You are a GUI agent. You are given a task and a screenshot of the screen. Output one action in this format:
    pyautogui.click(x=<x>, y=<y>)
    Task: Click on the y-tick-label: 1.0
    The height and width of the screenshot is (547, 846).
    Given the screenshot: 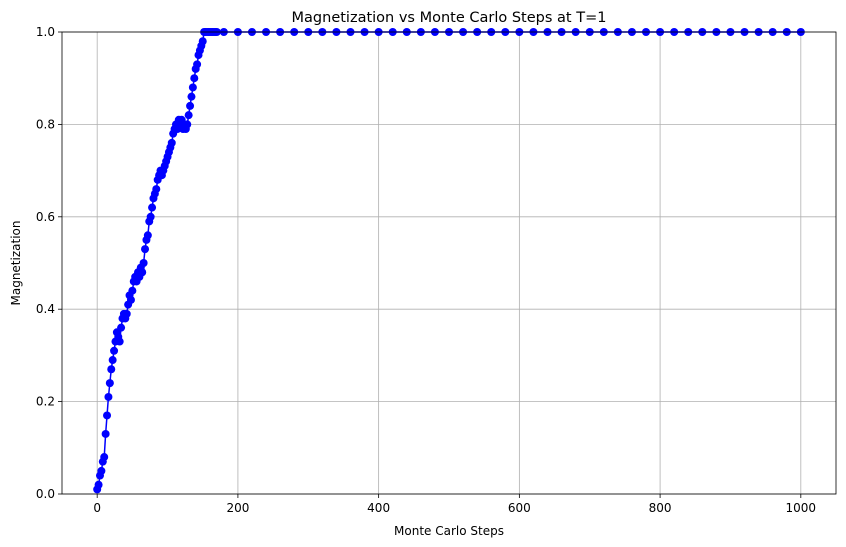 What is the action you would take?
    pyautogui.click(x=45, y=32)
    